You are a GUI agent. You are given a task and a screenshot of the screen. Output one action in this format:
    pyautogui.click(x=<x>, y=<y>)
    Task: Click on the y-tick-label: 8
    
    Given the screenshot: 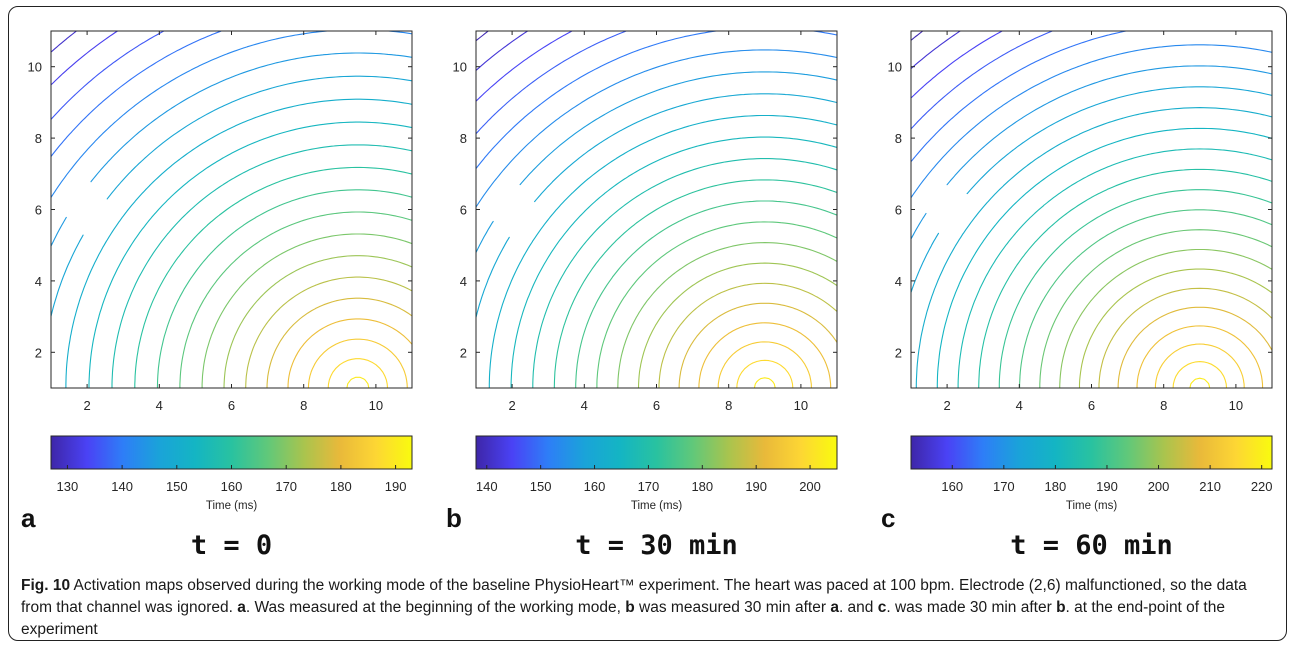 What is the action you would take?
    pyautogui.click(x=898, y=138)
    